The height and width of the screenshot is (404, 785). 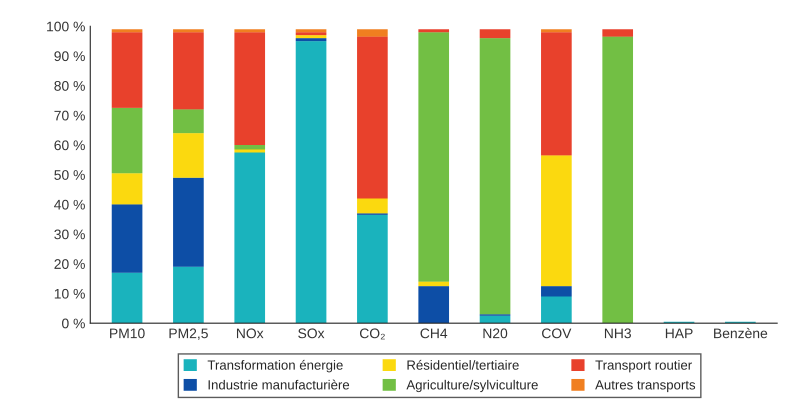 I want to click on y-tick-label: 80 %, so click(x=69, y=85).